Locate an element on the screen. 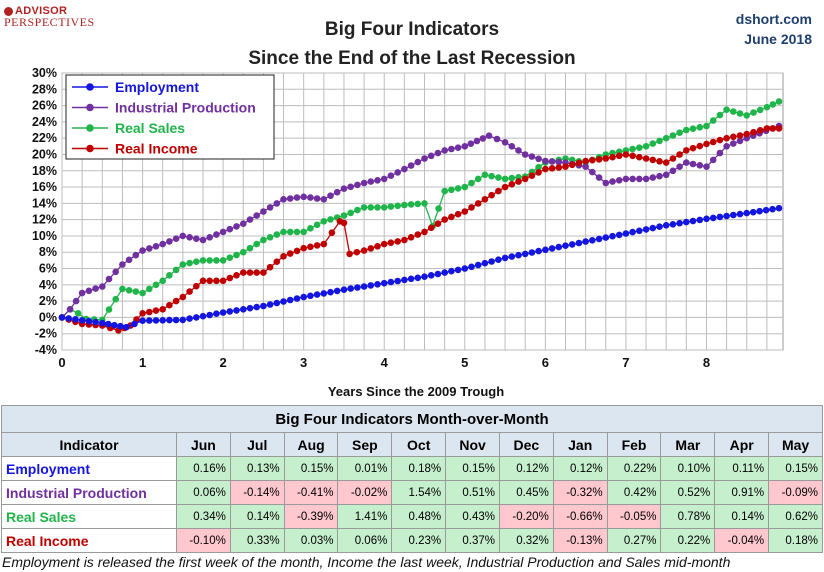 The width and height of the screenshot is (824, 572). legend-swatch-marker-industrial-production is located at coordinates (90, 107).